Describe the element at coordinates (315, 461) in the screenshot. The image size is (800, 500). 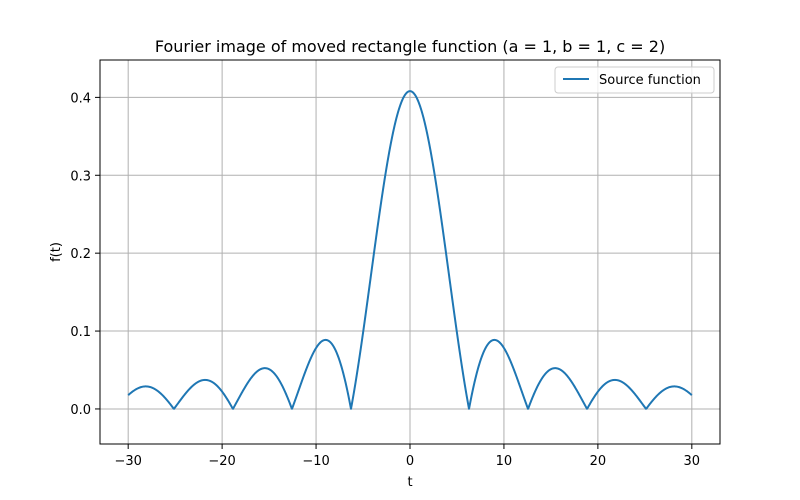
I see `x-tick-label: −10` at that location.